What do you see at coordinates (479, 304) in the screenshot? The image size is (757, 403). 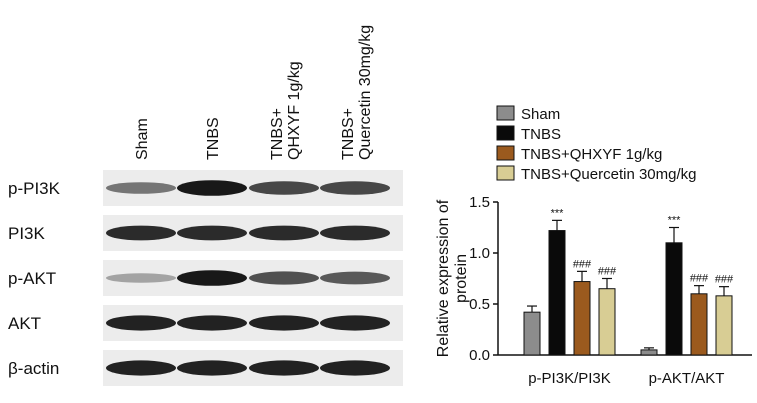 I see `y-tick-label: 0.5` at bounding box center [479, 304].